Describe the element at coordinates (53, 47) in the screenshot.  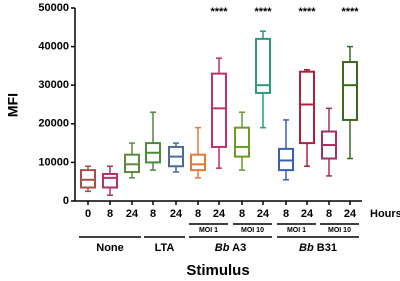
I see `y-tick-label: 40000` at that location.